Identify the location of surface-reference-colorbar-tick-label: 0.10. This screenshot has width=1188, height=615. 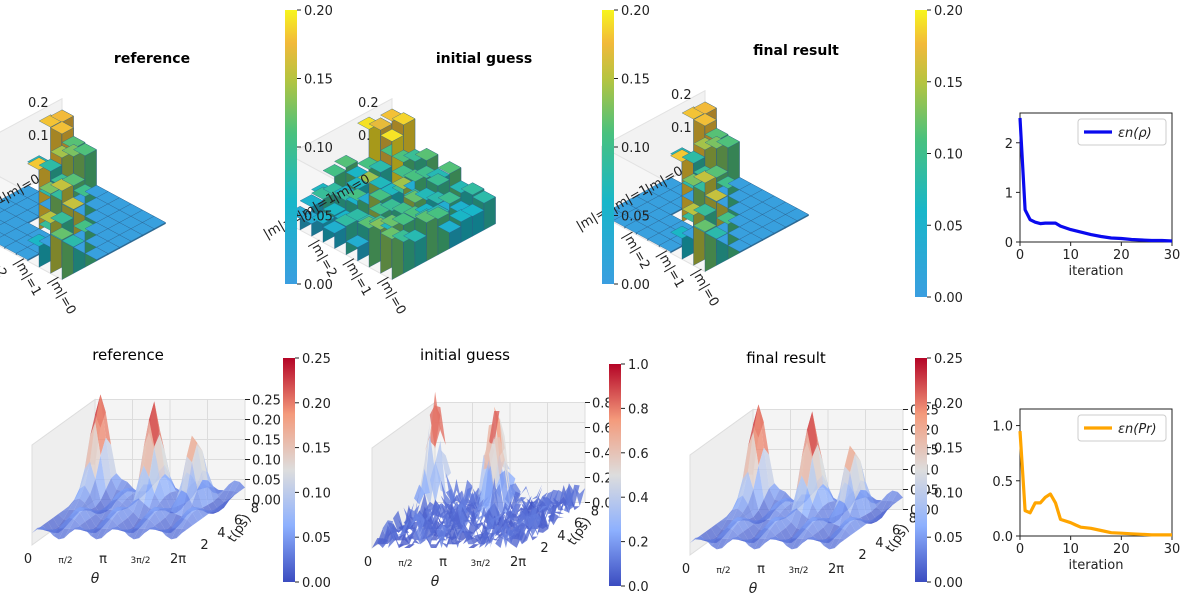
(316, 493).